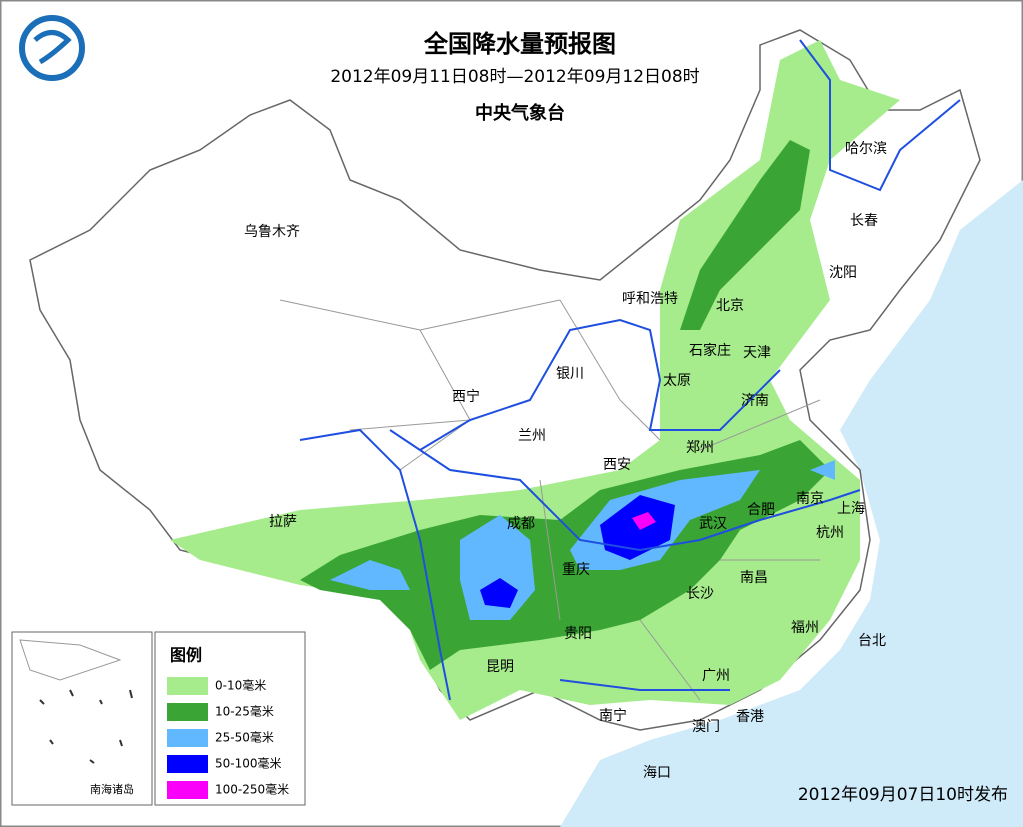 Image resolution: width=1023 pixels, height=827 pixels. Describe the element at coordinates (830, 533) in the screenshot. I see `city-label: 杭州` at that location.